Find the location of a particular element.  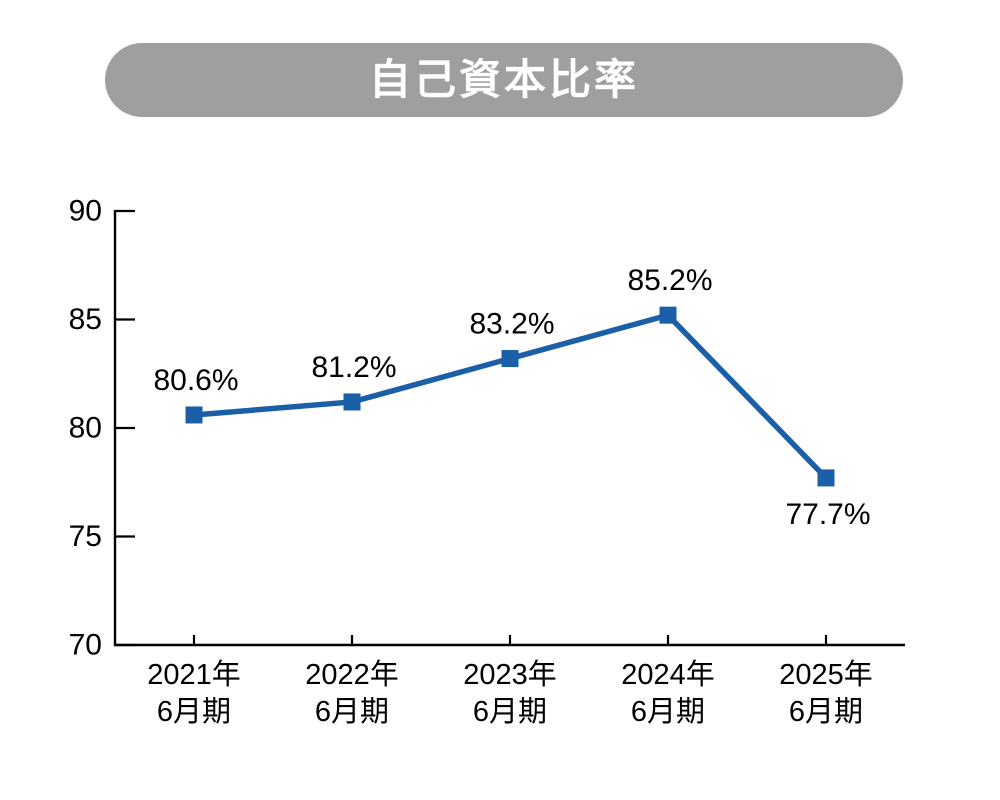

x-axis-tick-label: 2021年 6月期 is located at coordinates (194, 693).